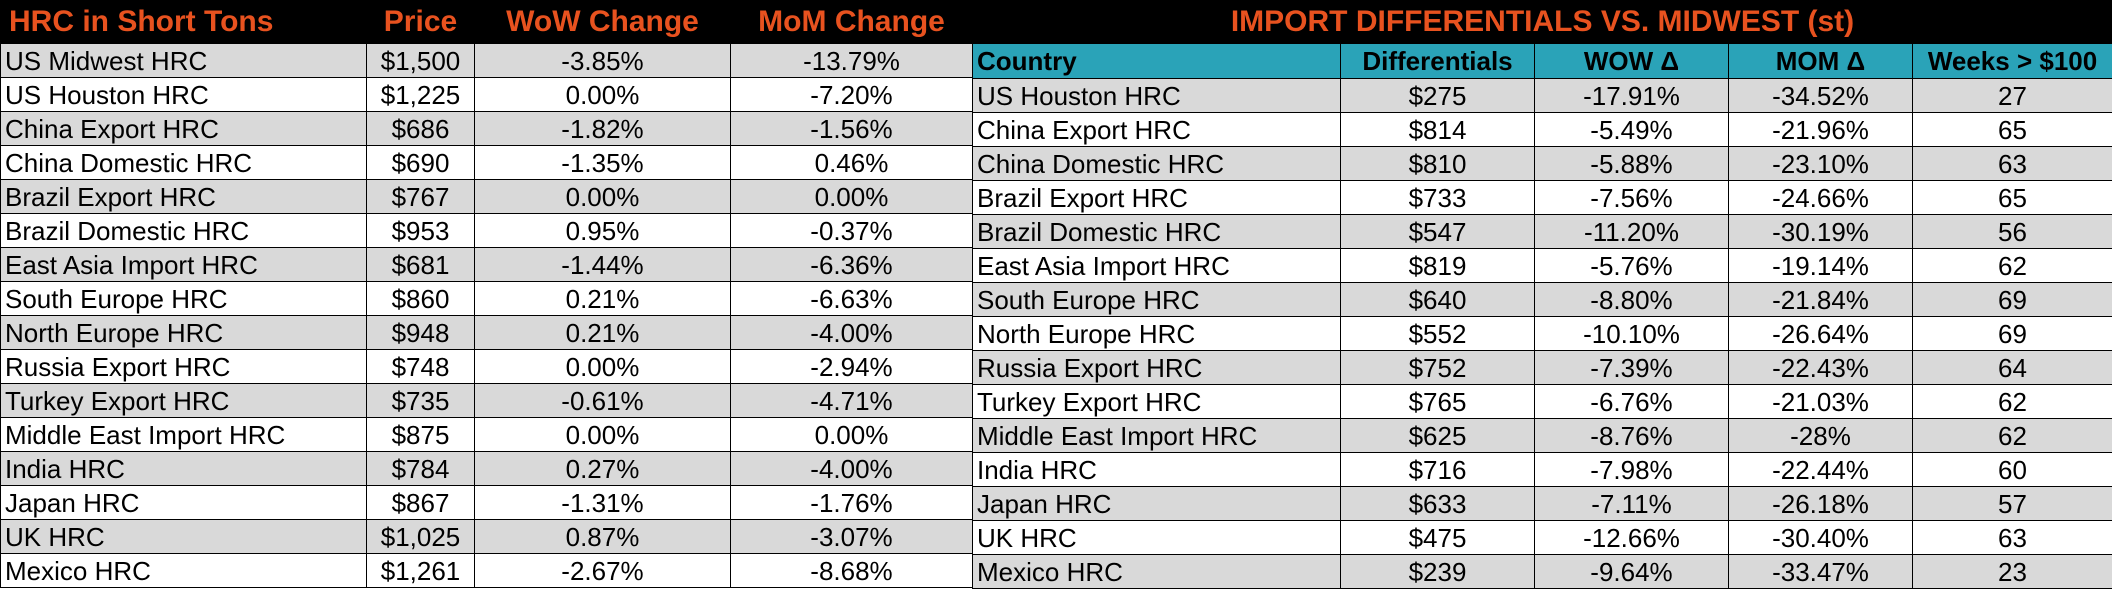  I want to click on cell-wow-change: -1.44%, so click(603, 265).